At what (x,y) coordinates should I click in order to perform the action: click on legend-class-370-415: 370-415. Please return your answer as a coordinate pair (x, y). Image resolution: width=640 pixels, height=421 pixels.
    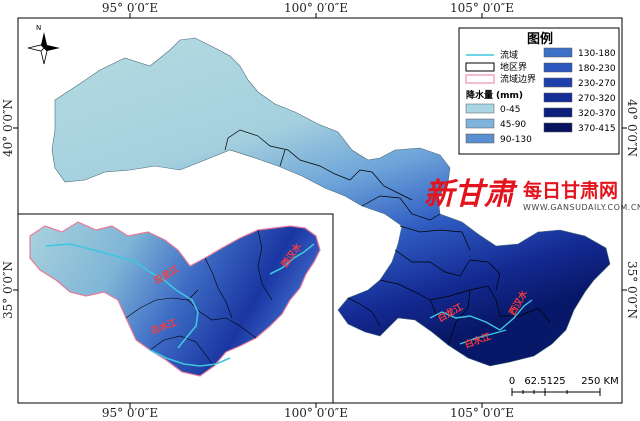
    Looking at the image, I should click on (597, 129).